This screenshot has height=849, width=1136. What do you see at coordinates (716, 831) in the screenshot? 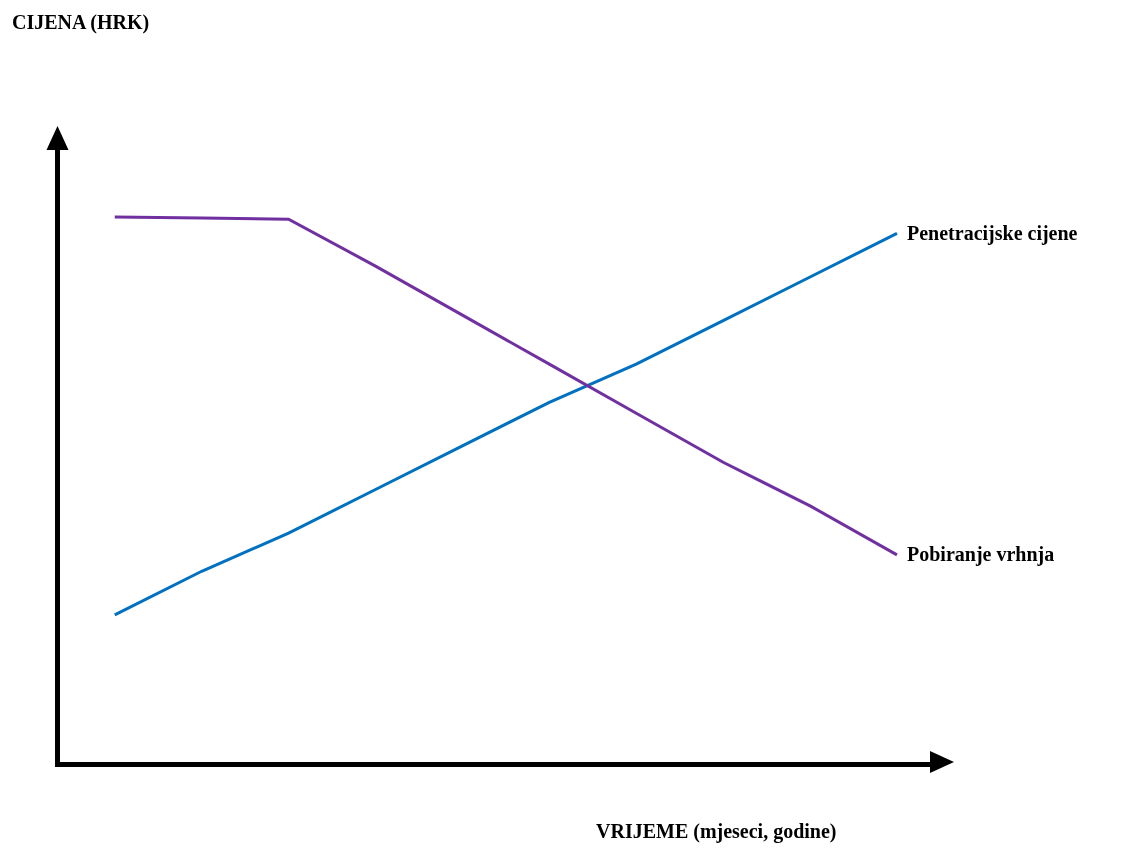
I see `x-axis-title: VRIJEME (mjeseci, godine)` at bounding box center [716, 831].